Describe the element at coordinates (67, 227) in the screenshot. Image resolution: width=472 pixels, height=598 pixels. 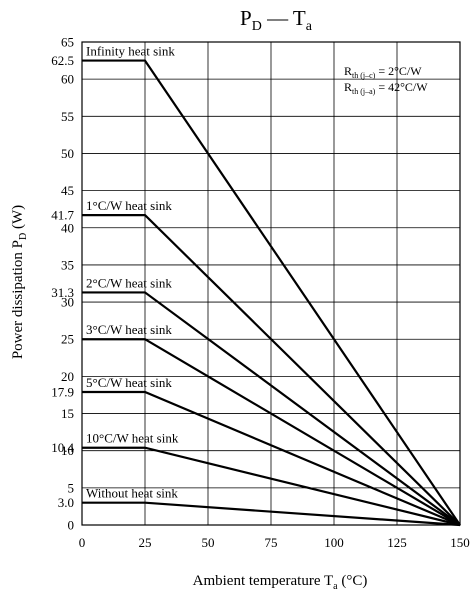
I see `y-tick-label: 40` at that location.